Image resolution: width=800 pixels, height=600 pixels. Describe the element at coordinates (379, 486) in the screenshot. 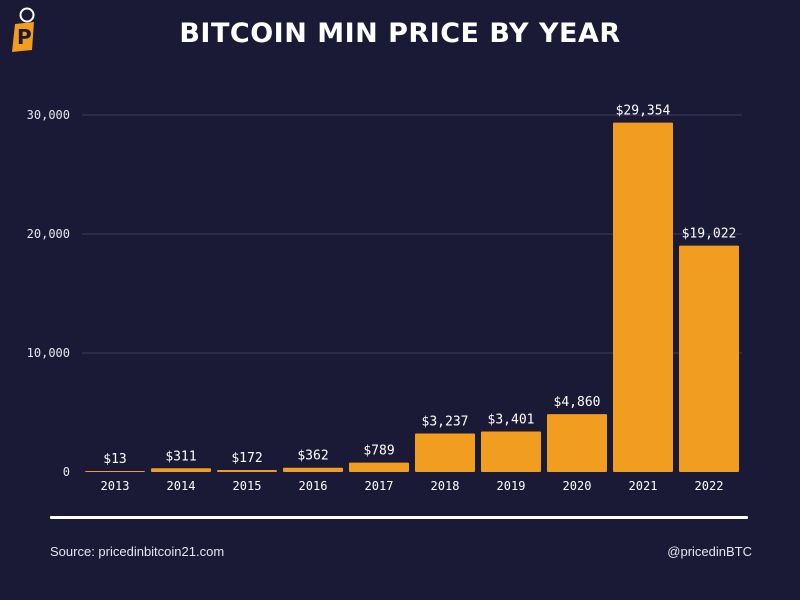

I see `x-tick-label: 2017` at that location.